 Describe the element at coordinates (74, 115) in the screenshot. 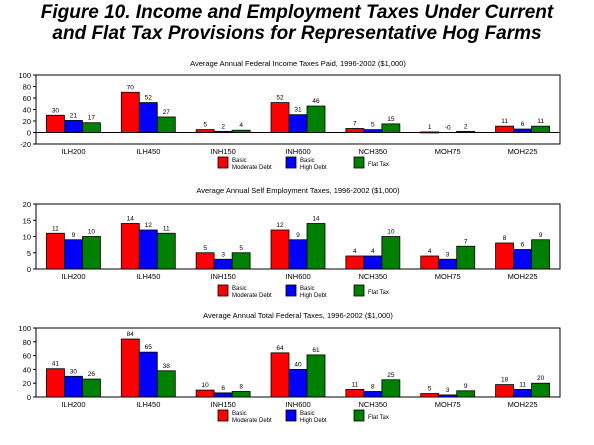

I see `bar-value-label: 21` at that location.